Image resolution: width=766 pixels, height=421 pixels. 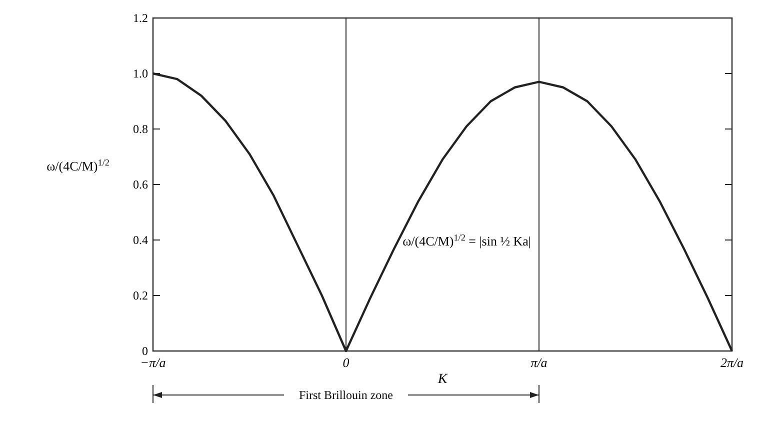 What do you see at coordinates (140, 295) in the screenshot?
I see `y-tick-label: 0.2` at bounding box center [140, 295].